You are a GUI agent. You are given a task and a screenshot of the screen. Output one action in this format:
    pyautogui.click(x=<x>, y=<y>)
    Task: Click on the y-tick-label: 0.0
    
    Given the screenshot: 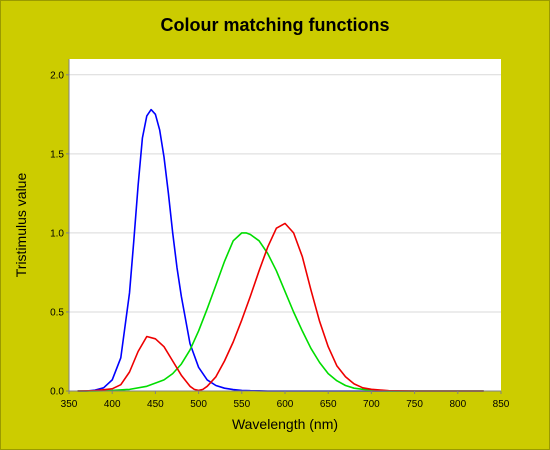 What is the action you would take?
    pyautogui.click(x=57, y=392)
    